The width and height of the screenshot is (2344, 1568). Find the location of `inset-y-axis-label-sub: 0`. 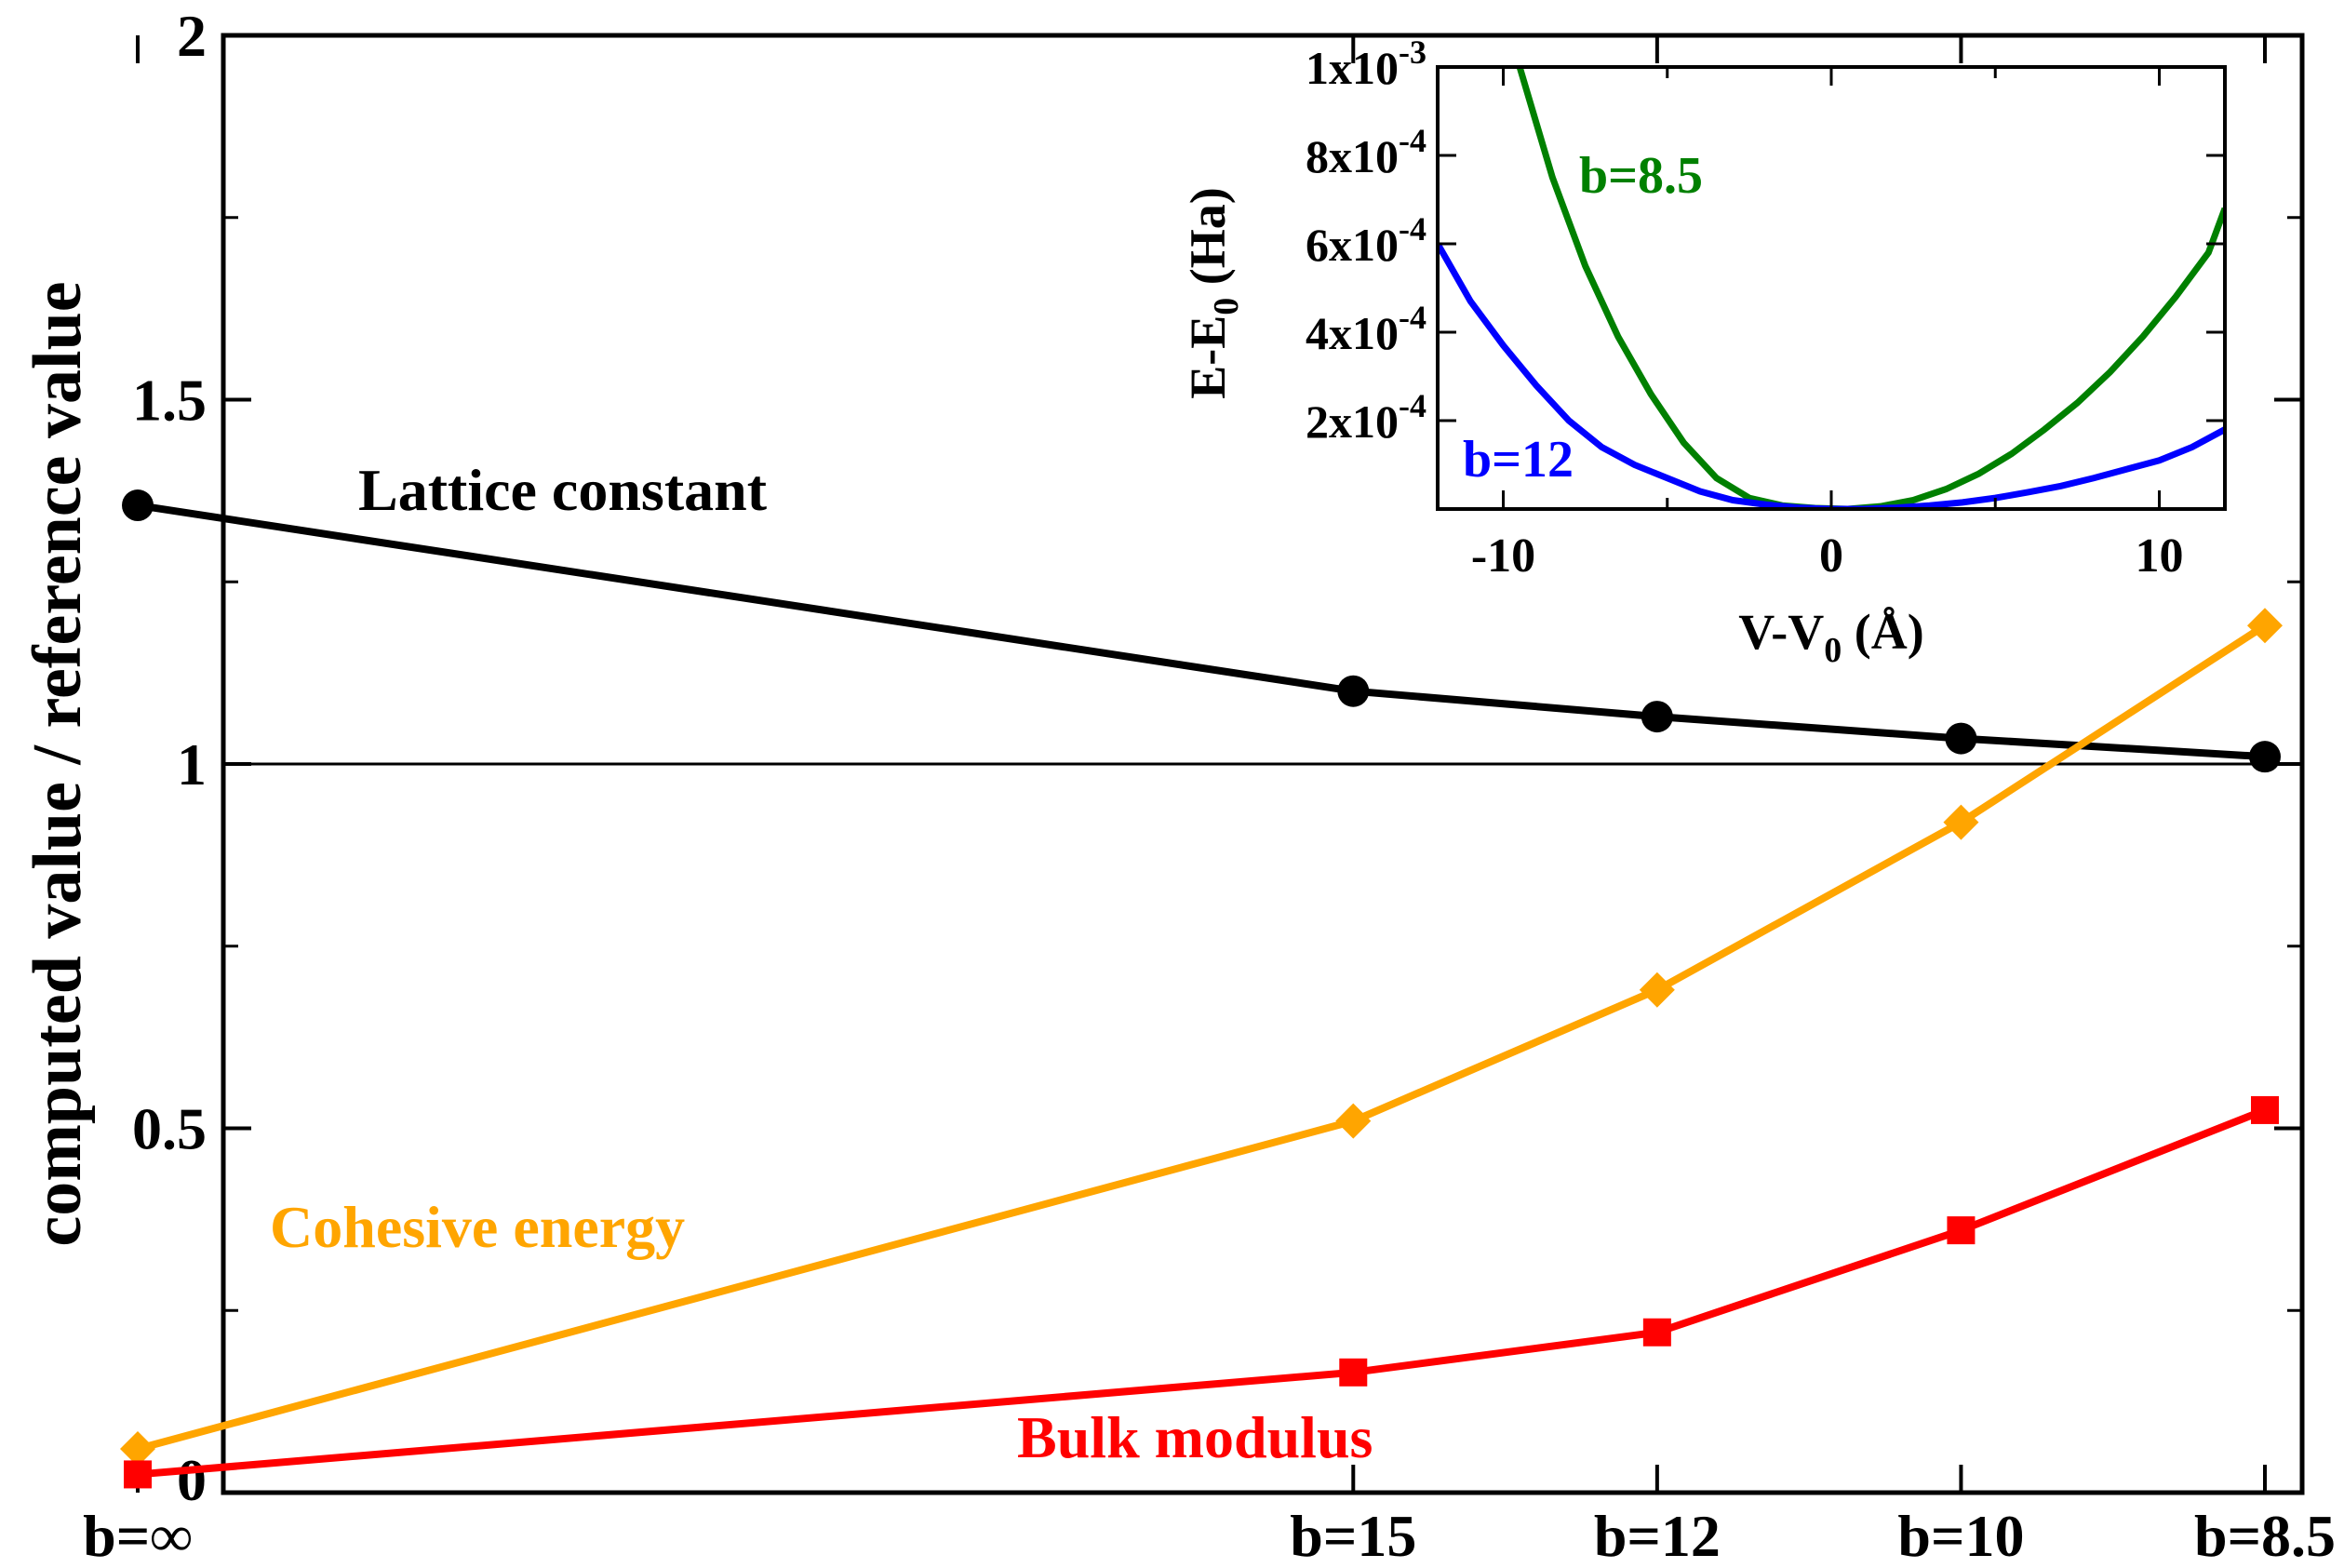

inset-y-axis-label-sub: 0 is located at coordinates (1226, 306).